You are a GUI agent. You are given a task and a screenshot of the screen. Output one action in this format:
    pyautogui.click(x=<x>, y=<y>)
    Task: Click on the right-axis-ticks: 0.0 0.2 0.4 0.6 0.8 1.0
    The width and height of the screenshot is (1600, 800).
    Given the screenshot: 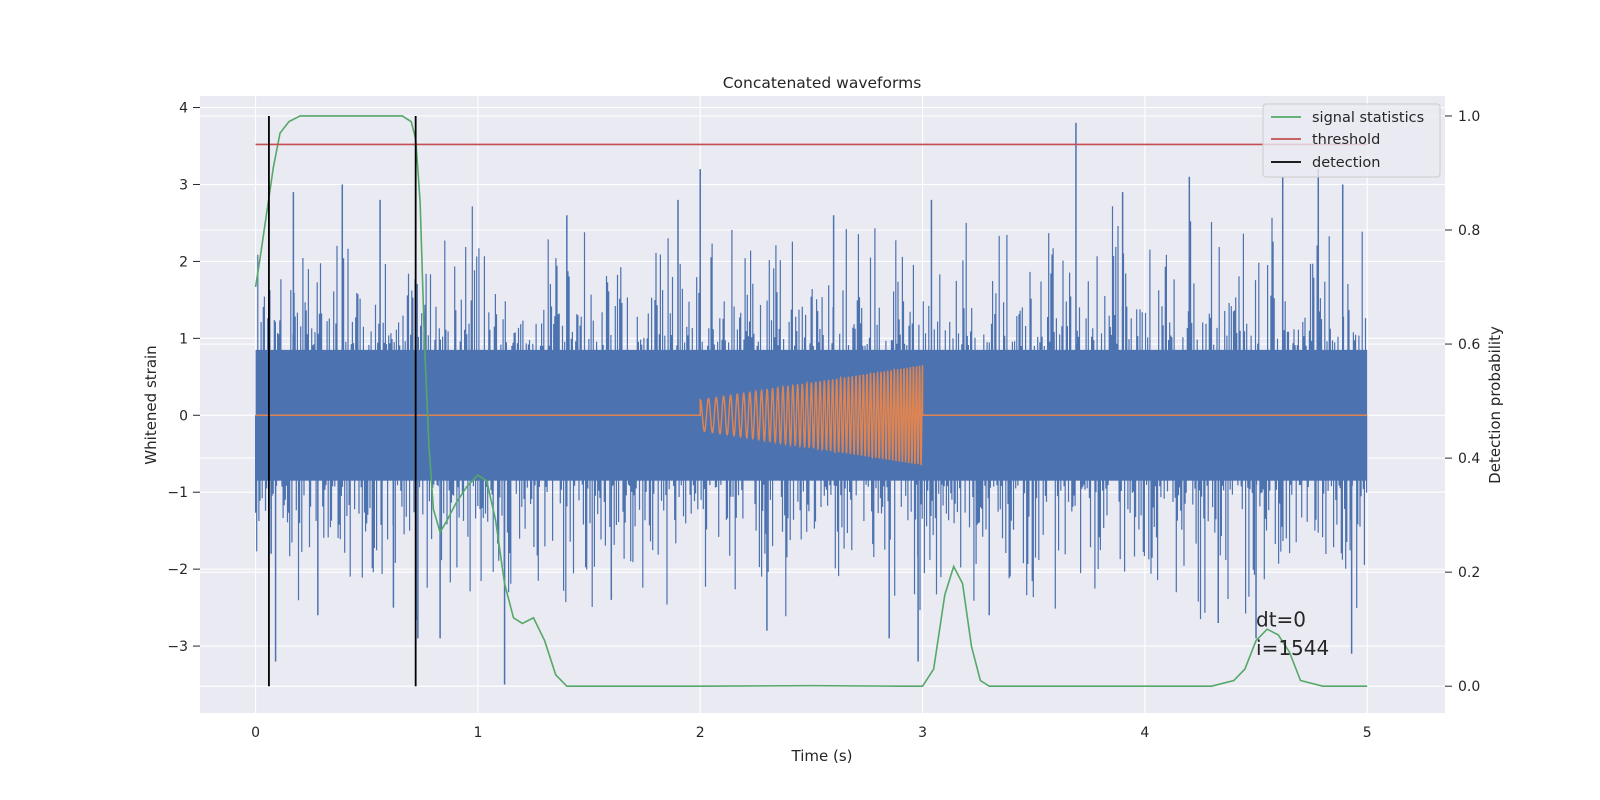 What is the action you would take?
    pyautogui.click(x=1462, y=402)
    